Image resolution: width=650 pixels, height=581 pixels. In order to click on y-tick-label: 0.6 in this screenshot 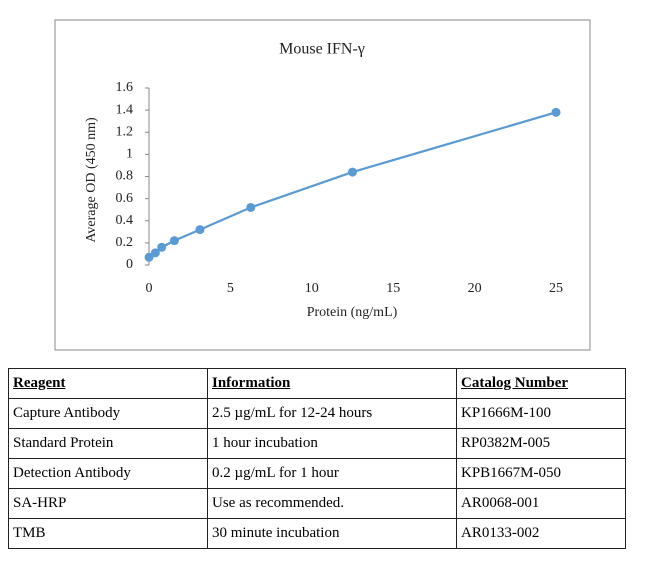, I will do `click(125, 198)`.